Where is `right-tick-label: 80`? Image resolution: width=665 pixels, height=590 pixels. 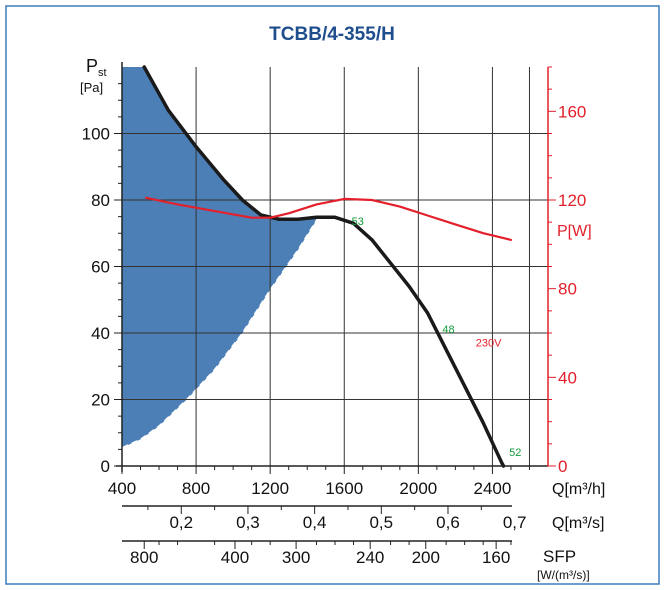
right-tick-label: 80 is located at coordinates (567, 289).